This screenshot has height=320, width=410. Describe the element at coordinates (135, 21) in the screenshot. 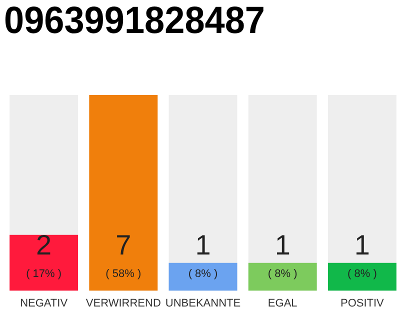

I see `chart-title: 0963991828487` at that location.